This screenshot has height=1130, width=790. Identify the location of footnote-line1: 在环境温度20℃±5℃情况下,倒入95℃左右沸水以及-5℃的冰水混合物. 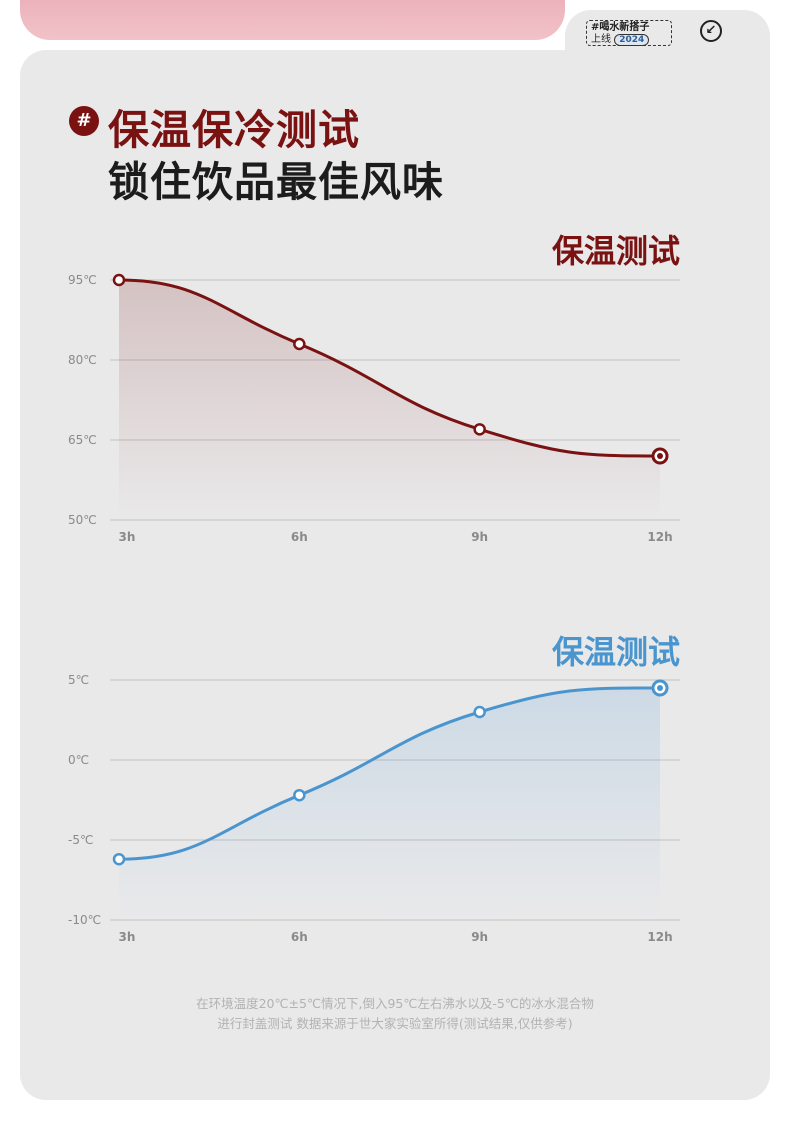
(395, 1003).